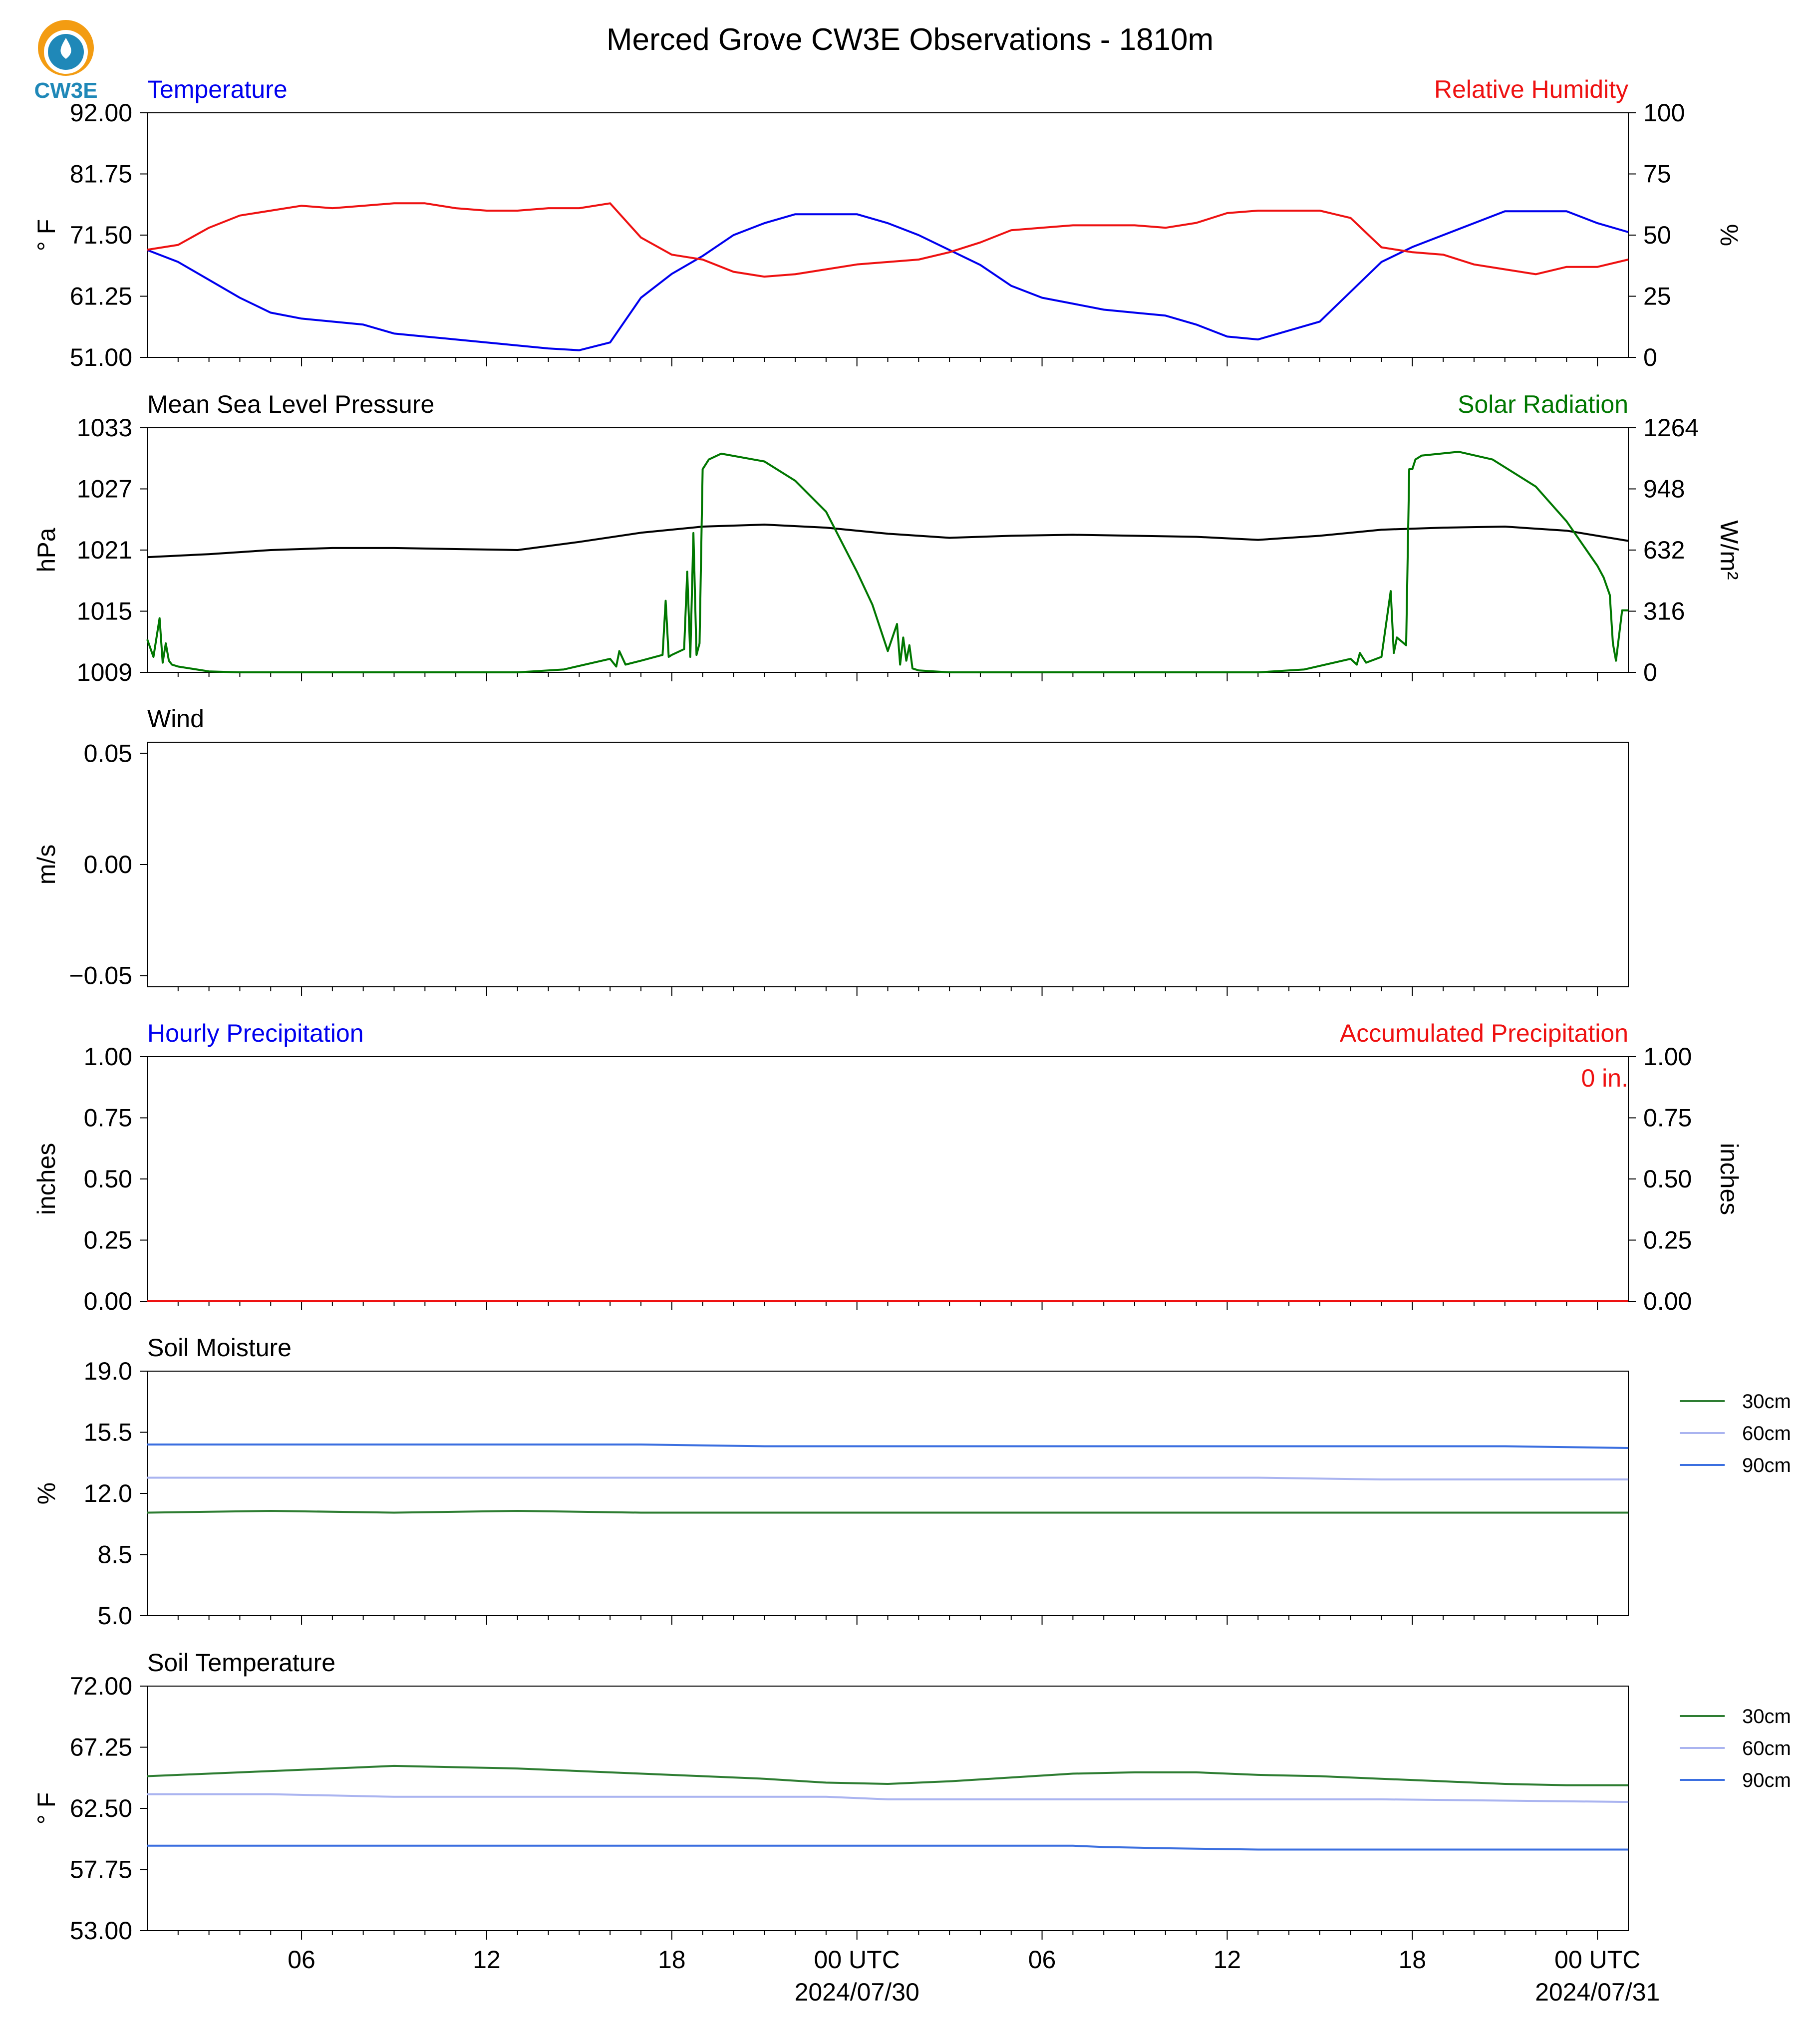 The height and width of the screenshot is (2028, 1820). Describe the element at coordinates (1667, 1179) in the screenshot. I see `y-right-tick-label: 0.50` at that location.